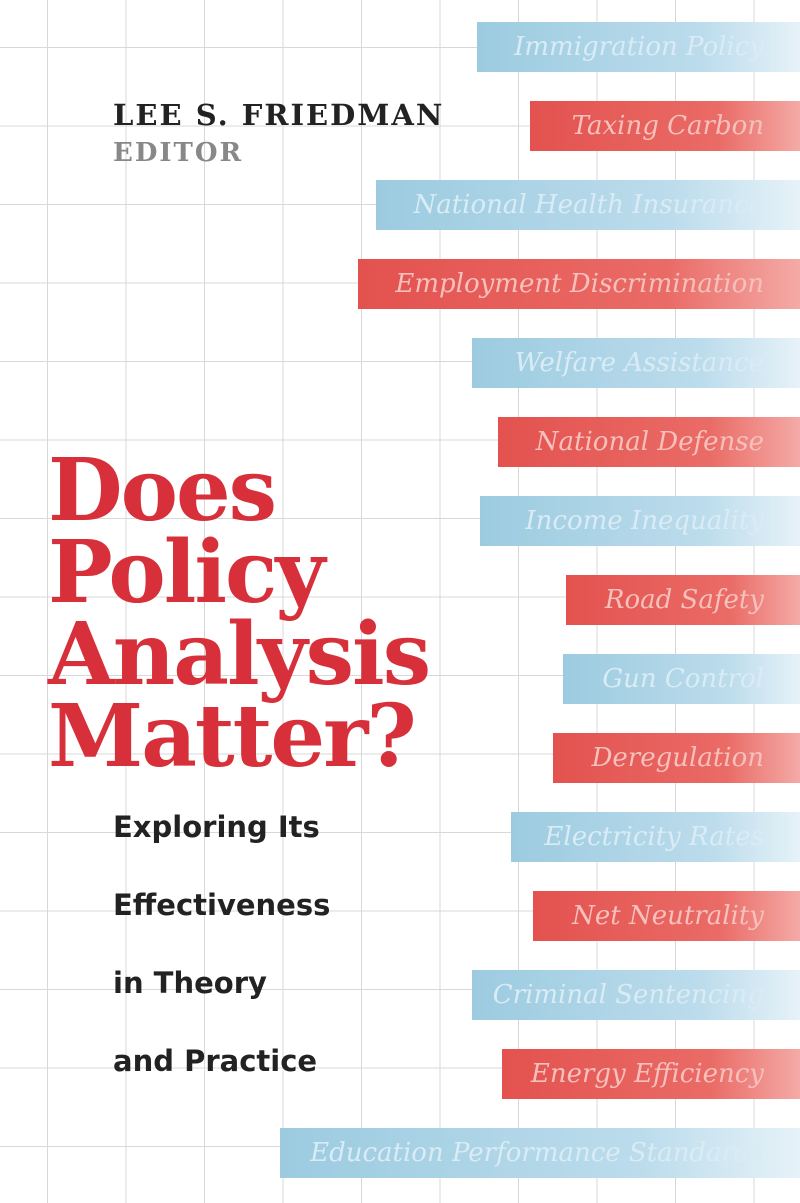 The width and height of the screenshot is (800, 1203). Describe the element at coordinates (579, 284) in the screenshot. I see `topic-bar: Employment Discrimination` at that location.